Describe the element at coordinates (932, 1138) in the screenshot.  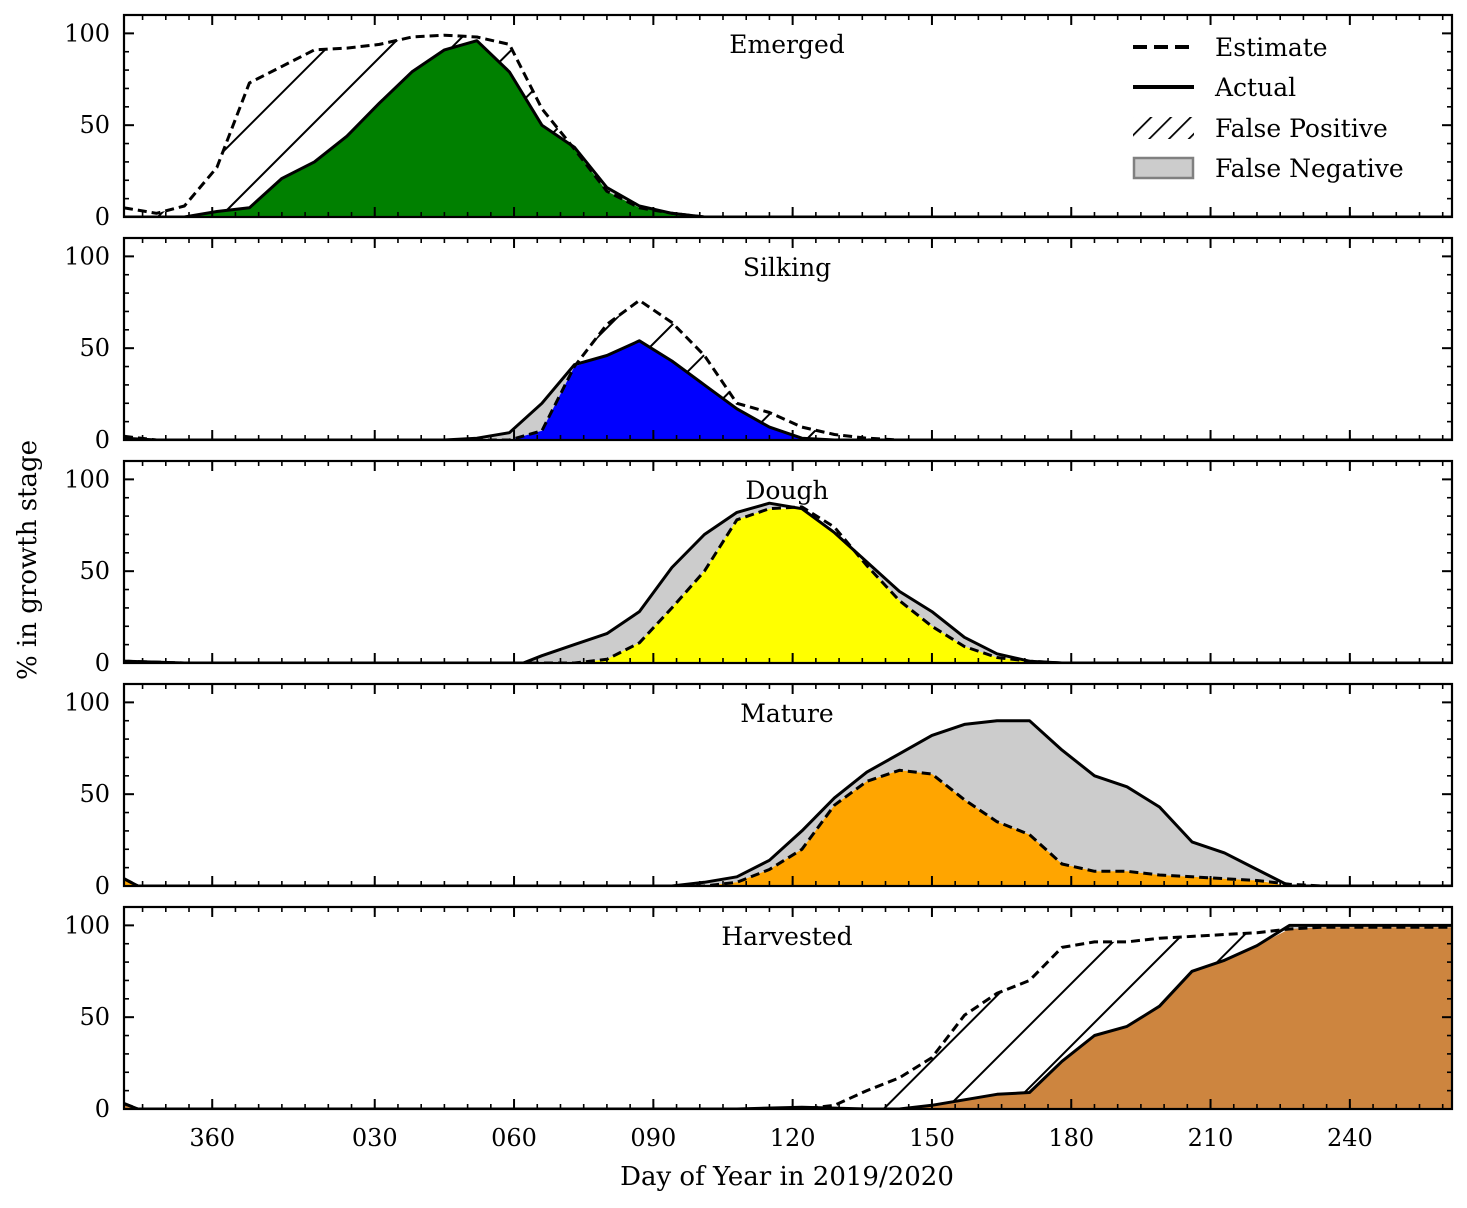
I see `x-tick-label: 150` at that location.